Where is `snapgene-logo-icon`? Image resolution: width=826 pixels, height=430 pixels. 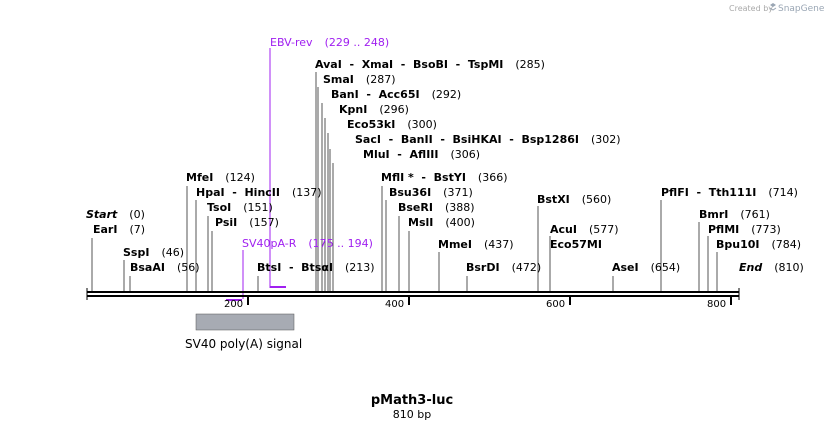
snapgene-logo-icon is located at coordinates (773, 7).